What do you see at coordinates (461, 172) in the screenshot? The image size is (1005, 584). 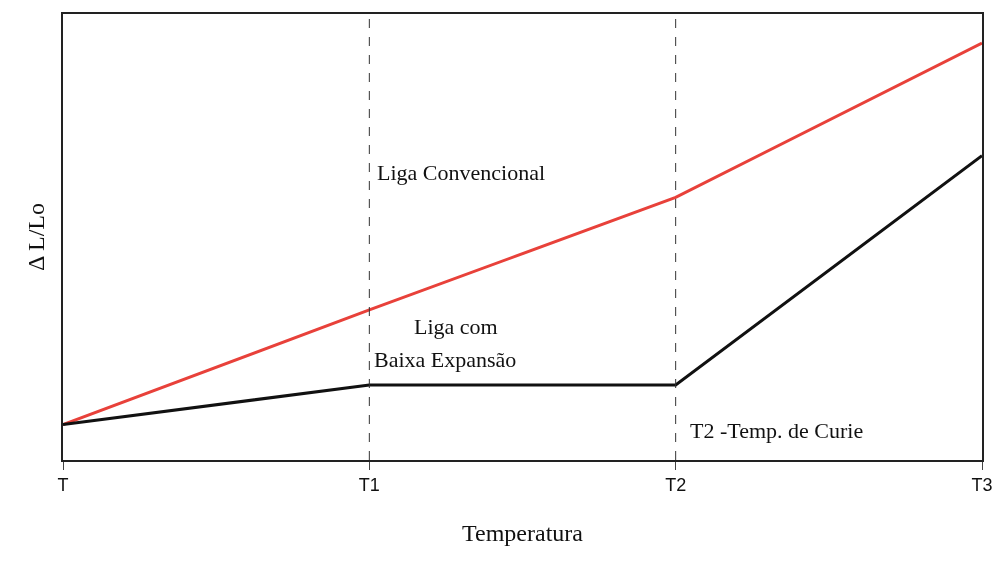 I see `annotation: Liga Convencional` at bounding box center [461, 172].